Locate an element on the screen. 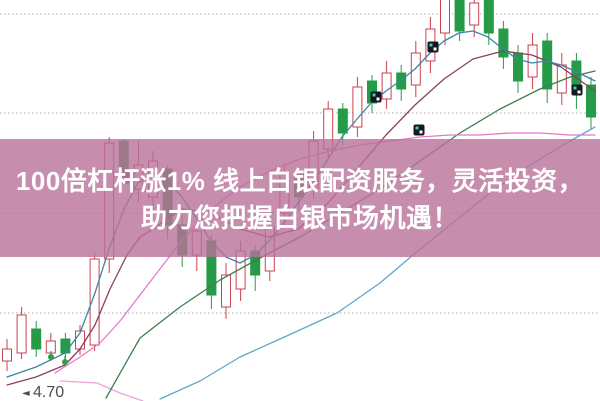 This screenshot has height=401, width=600. line-ma-pink-fading is located at coordinates (101, 390).